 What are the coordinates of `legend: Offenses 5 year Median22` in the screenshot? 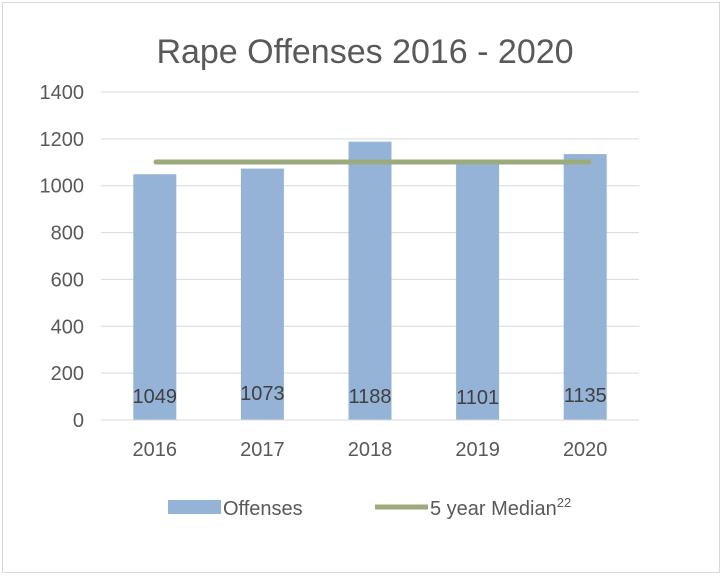 It's located at (369, 507).